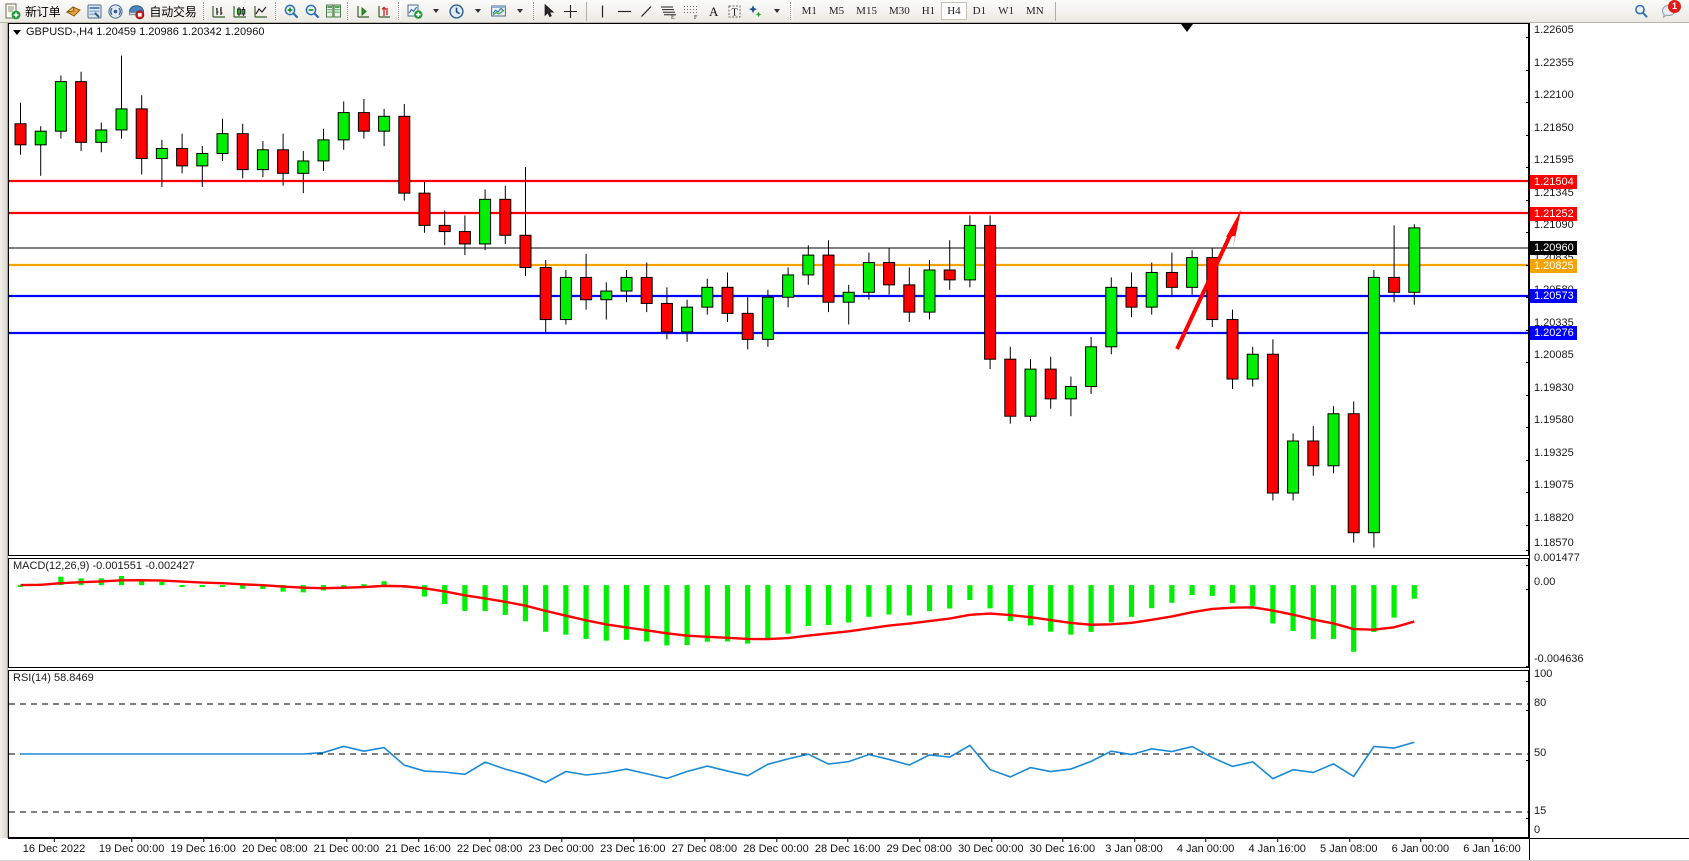  I want to click on trendline-button, so click(646, 11).